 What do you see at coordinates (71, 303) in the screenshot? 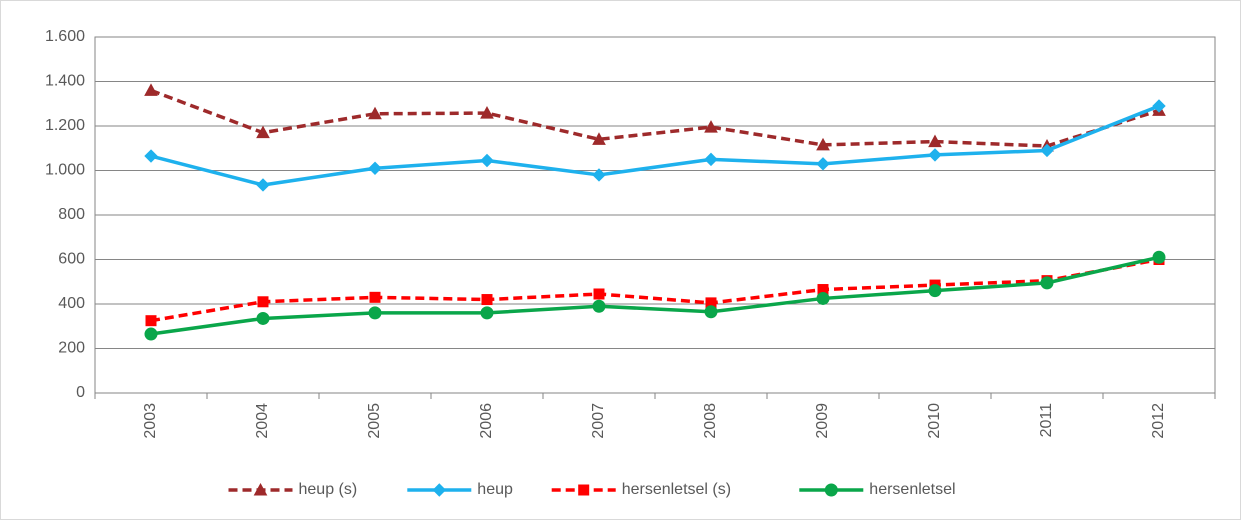
I see `y-tick-label: 400` at bounding box center [71, 303].